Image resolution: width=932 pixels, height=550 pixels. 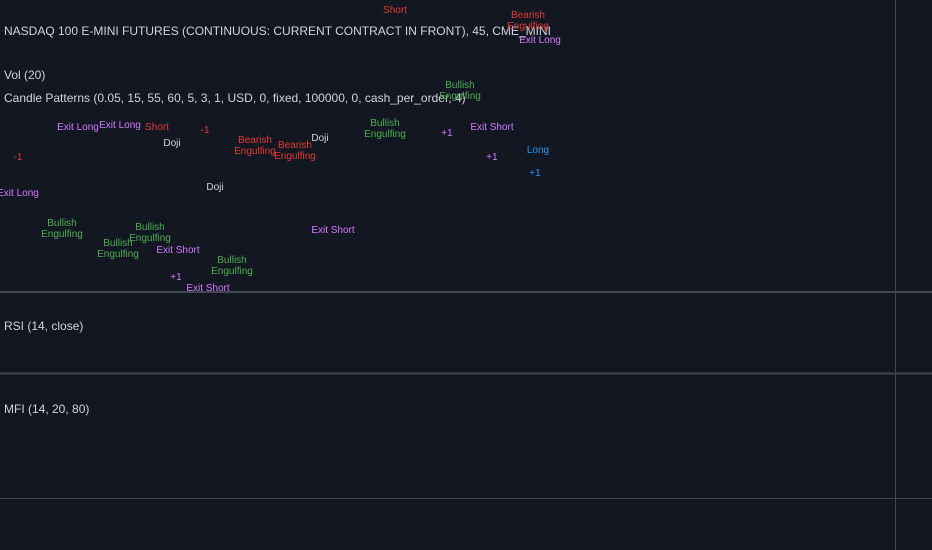 What do you see at coordinates (47, 409) in the screenshot?
I see `indicator-label: MFI (14, 20, 80)` at bounding box center [47, 409].